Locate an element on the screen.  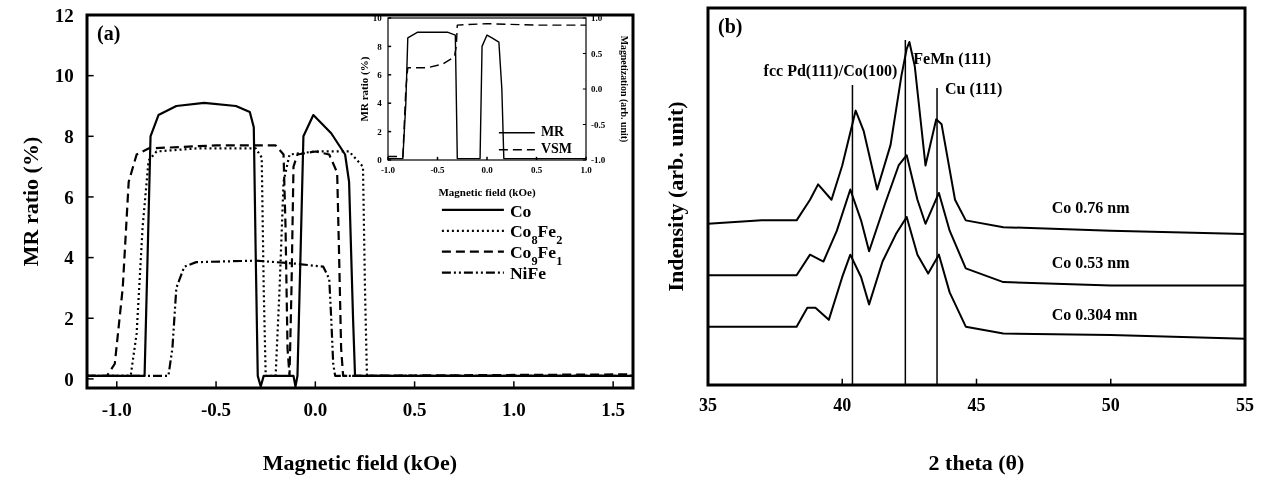
series-label: Co 0.53 nm is located at coordinates (1091, 263).